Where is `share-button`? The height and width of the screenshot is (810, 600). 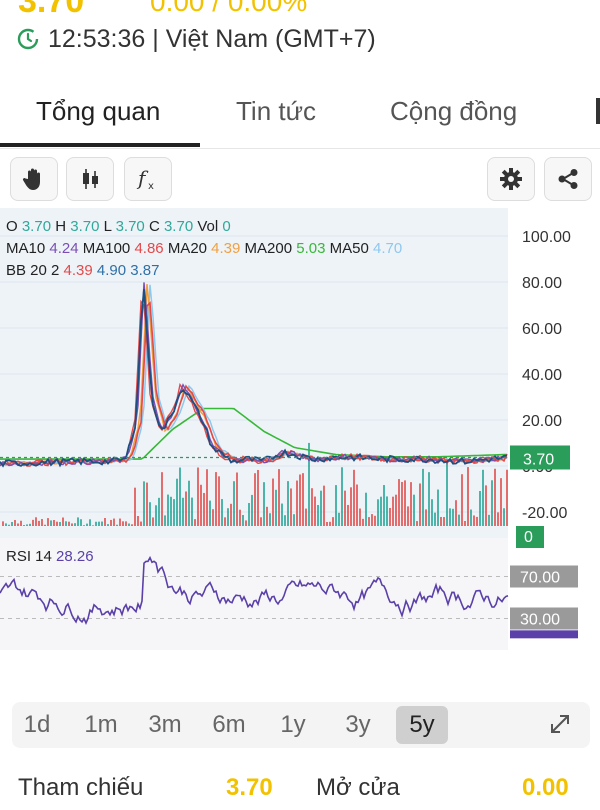 share-button is located at coordinates (568, 179).